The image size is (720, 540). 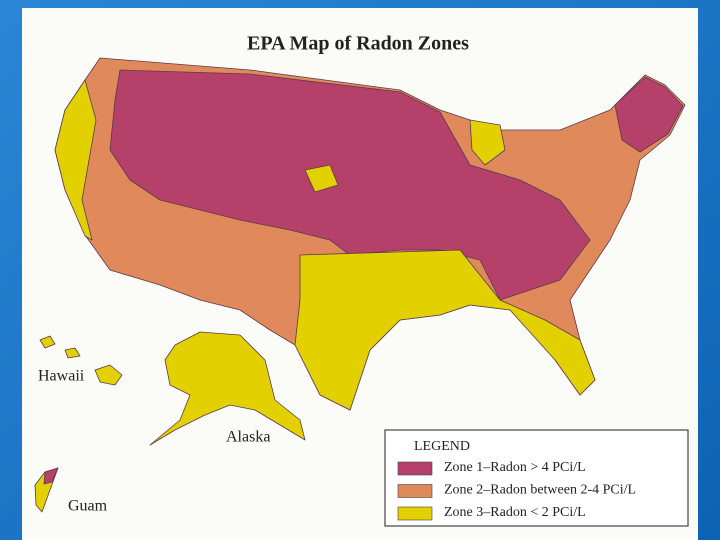 I want to click on legend-box, so click(x=536, y=478).